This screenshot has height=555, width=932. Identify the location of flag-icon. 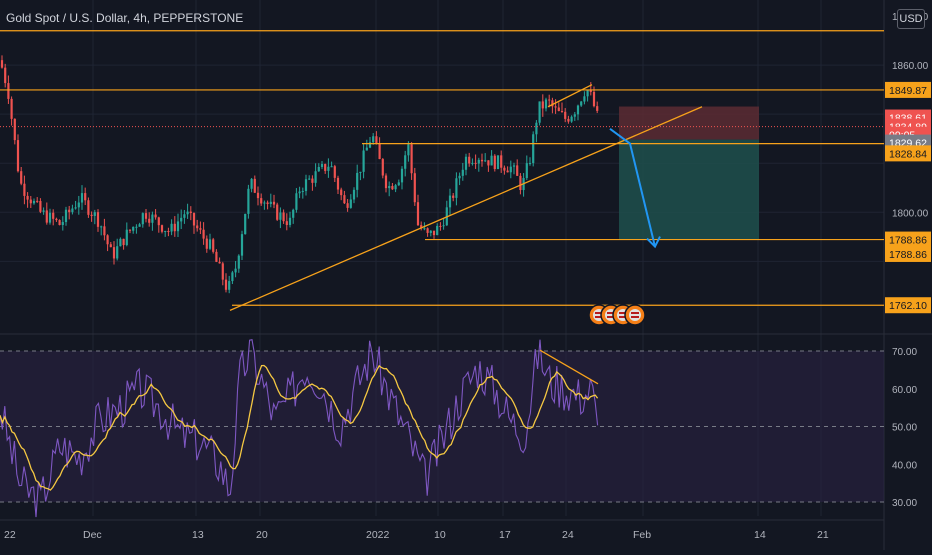
(617, 315).